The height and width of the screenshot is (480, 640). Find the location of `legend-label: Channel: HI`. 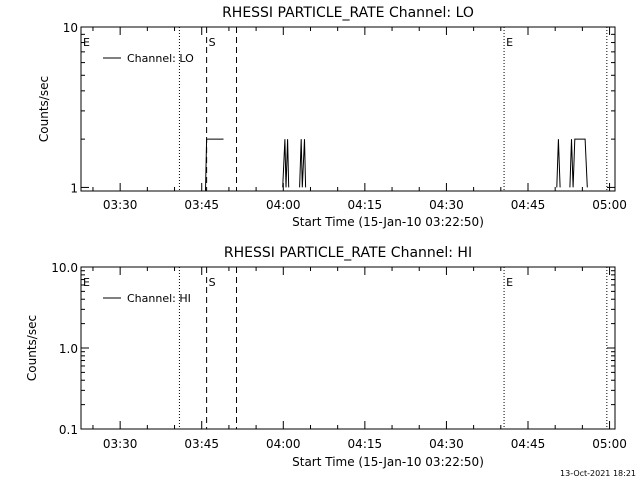

legend-label: Channel: HI is located at coordinates (159, 298).